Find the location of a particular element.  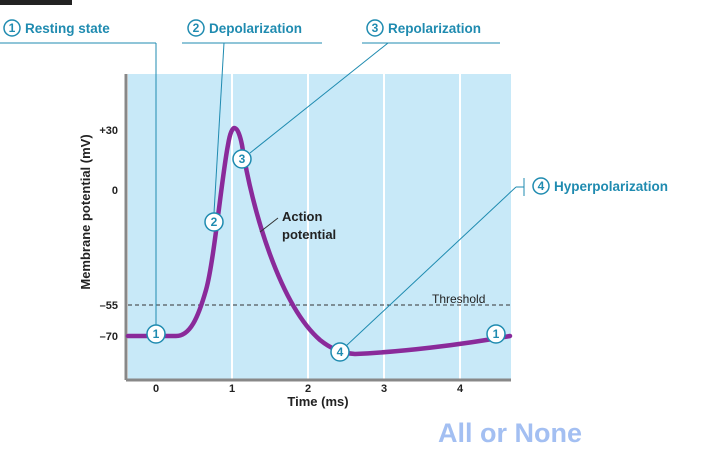

marker-2: 2 is located at coordinates (214, 222).